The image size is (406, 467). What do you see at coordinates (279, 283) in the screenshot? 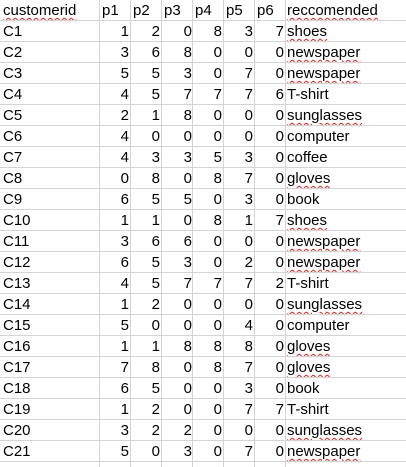
I see `p6-cell: 2` at bounding box center [279, 283].